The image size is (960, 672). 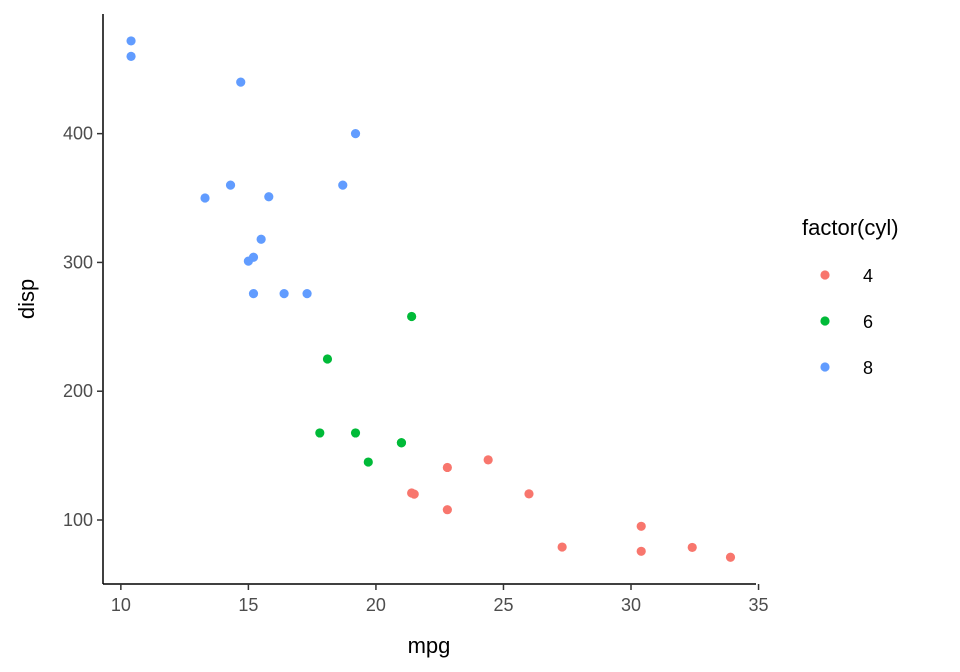 What do you see at coordinates (78, 262) in the screenshot?
I see `y-tick-label: 300` at bounding box center [78, 262].